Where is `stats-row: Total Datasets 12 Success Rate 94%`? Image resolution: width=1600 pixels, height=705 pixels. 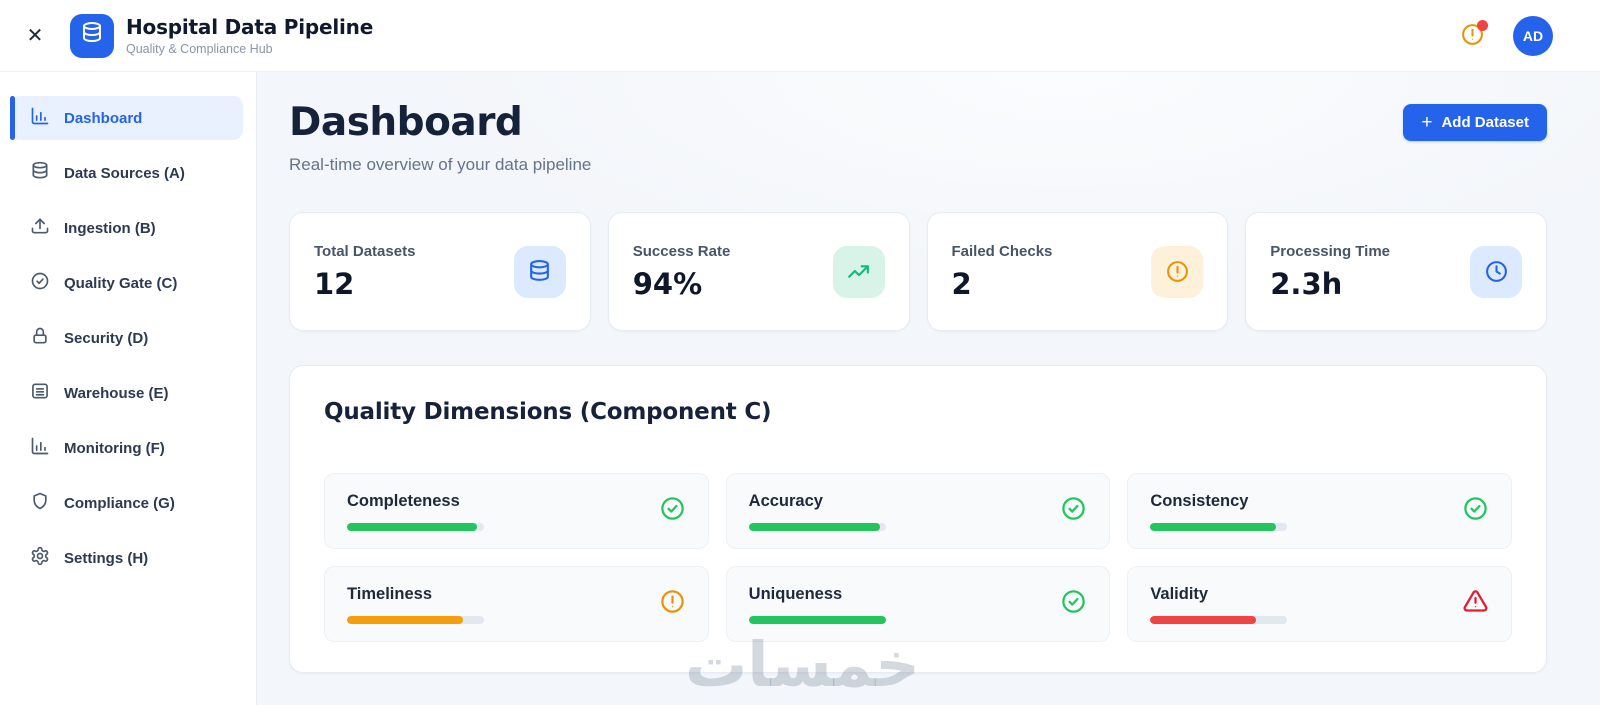 stats-row: Total Datasets 12 Success Rate 94% is located at coordinates (918, 271).